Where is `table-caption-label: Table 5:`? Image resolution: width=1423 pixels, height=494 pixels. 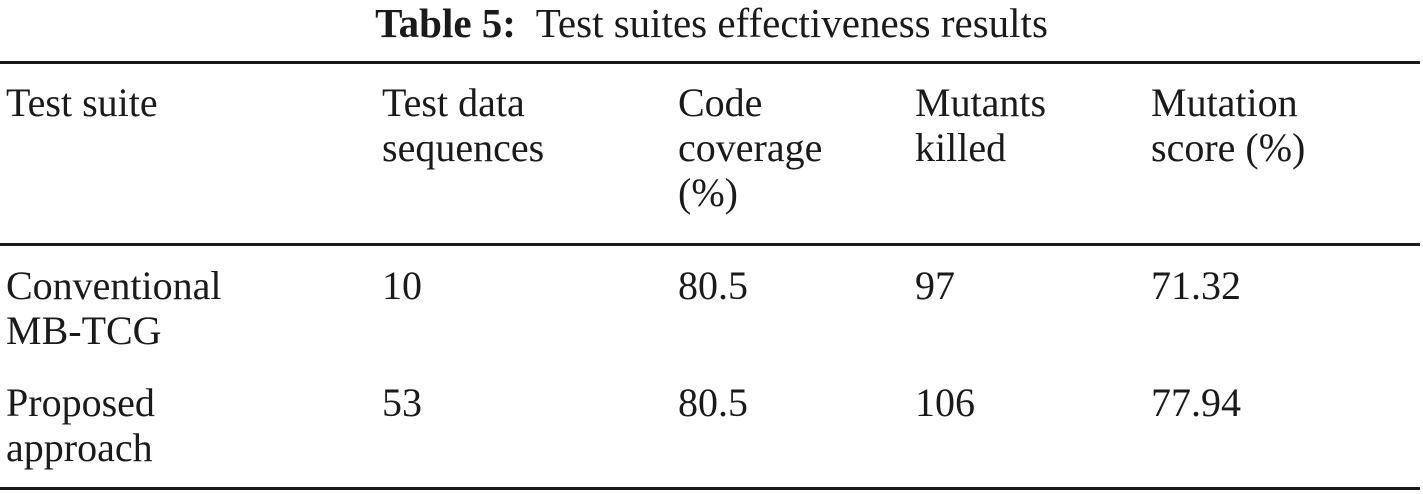
table-caption-label: Table 5: is located at coordinates (445, 23).